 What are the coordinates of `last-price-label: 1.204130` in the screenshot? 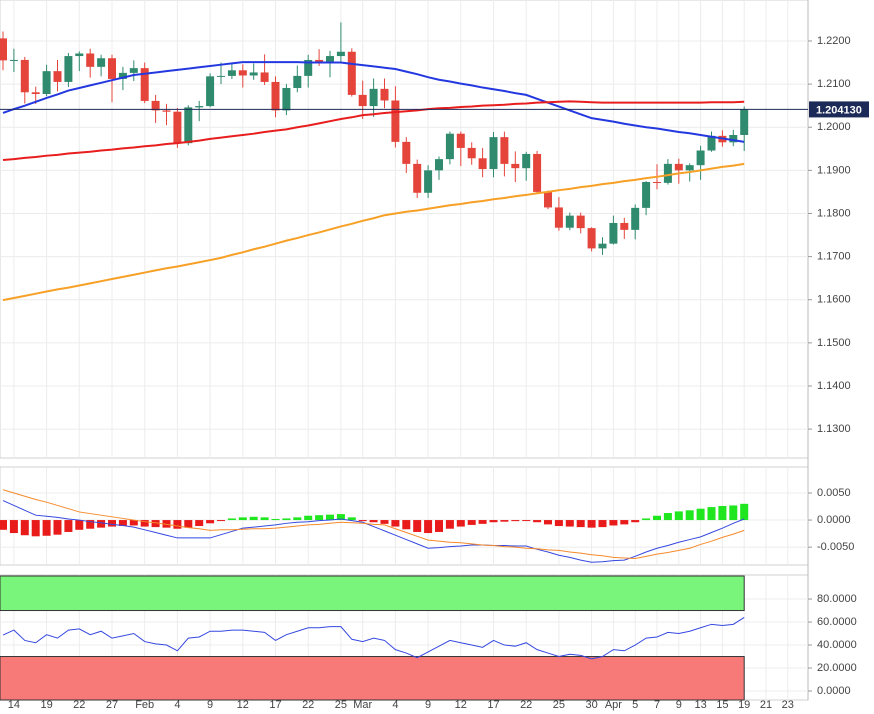 It's located at (839, 110).